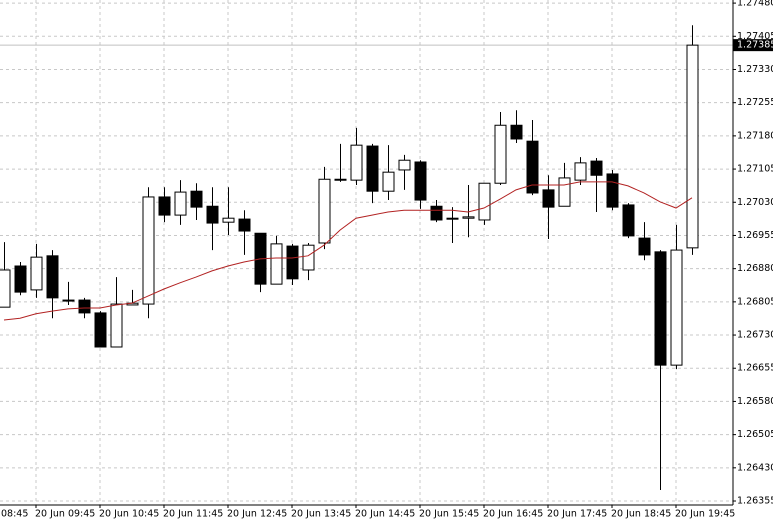  Describe the element at coordinates (755, 169) in the screenshot. I see `y-tick-label: 1.27105` at that location.